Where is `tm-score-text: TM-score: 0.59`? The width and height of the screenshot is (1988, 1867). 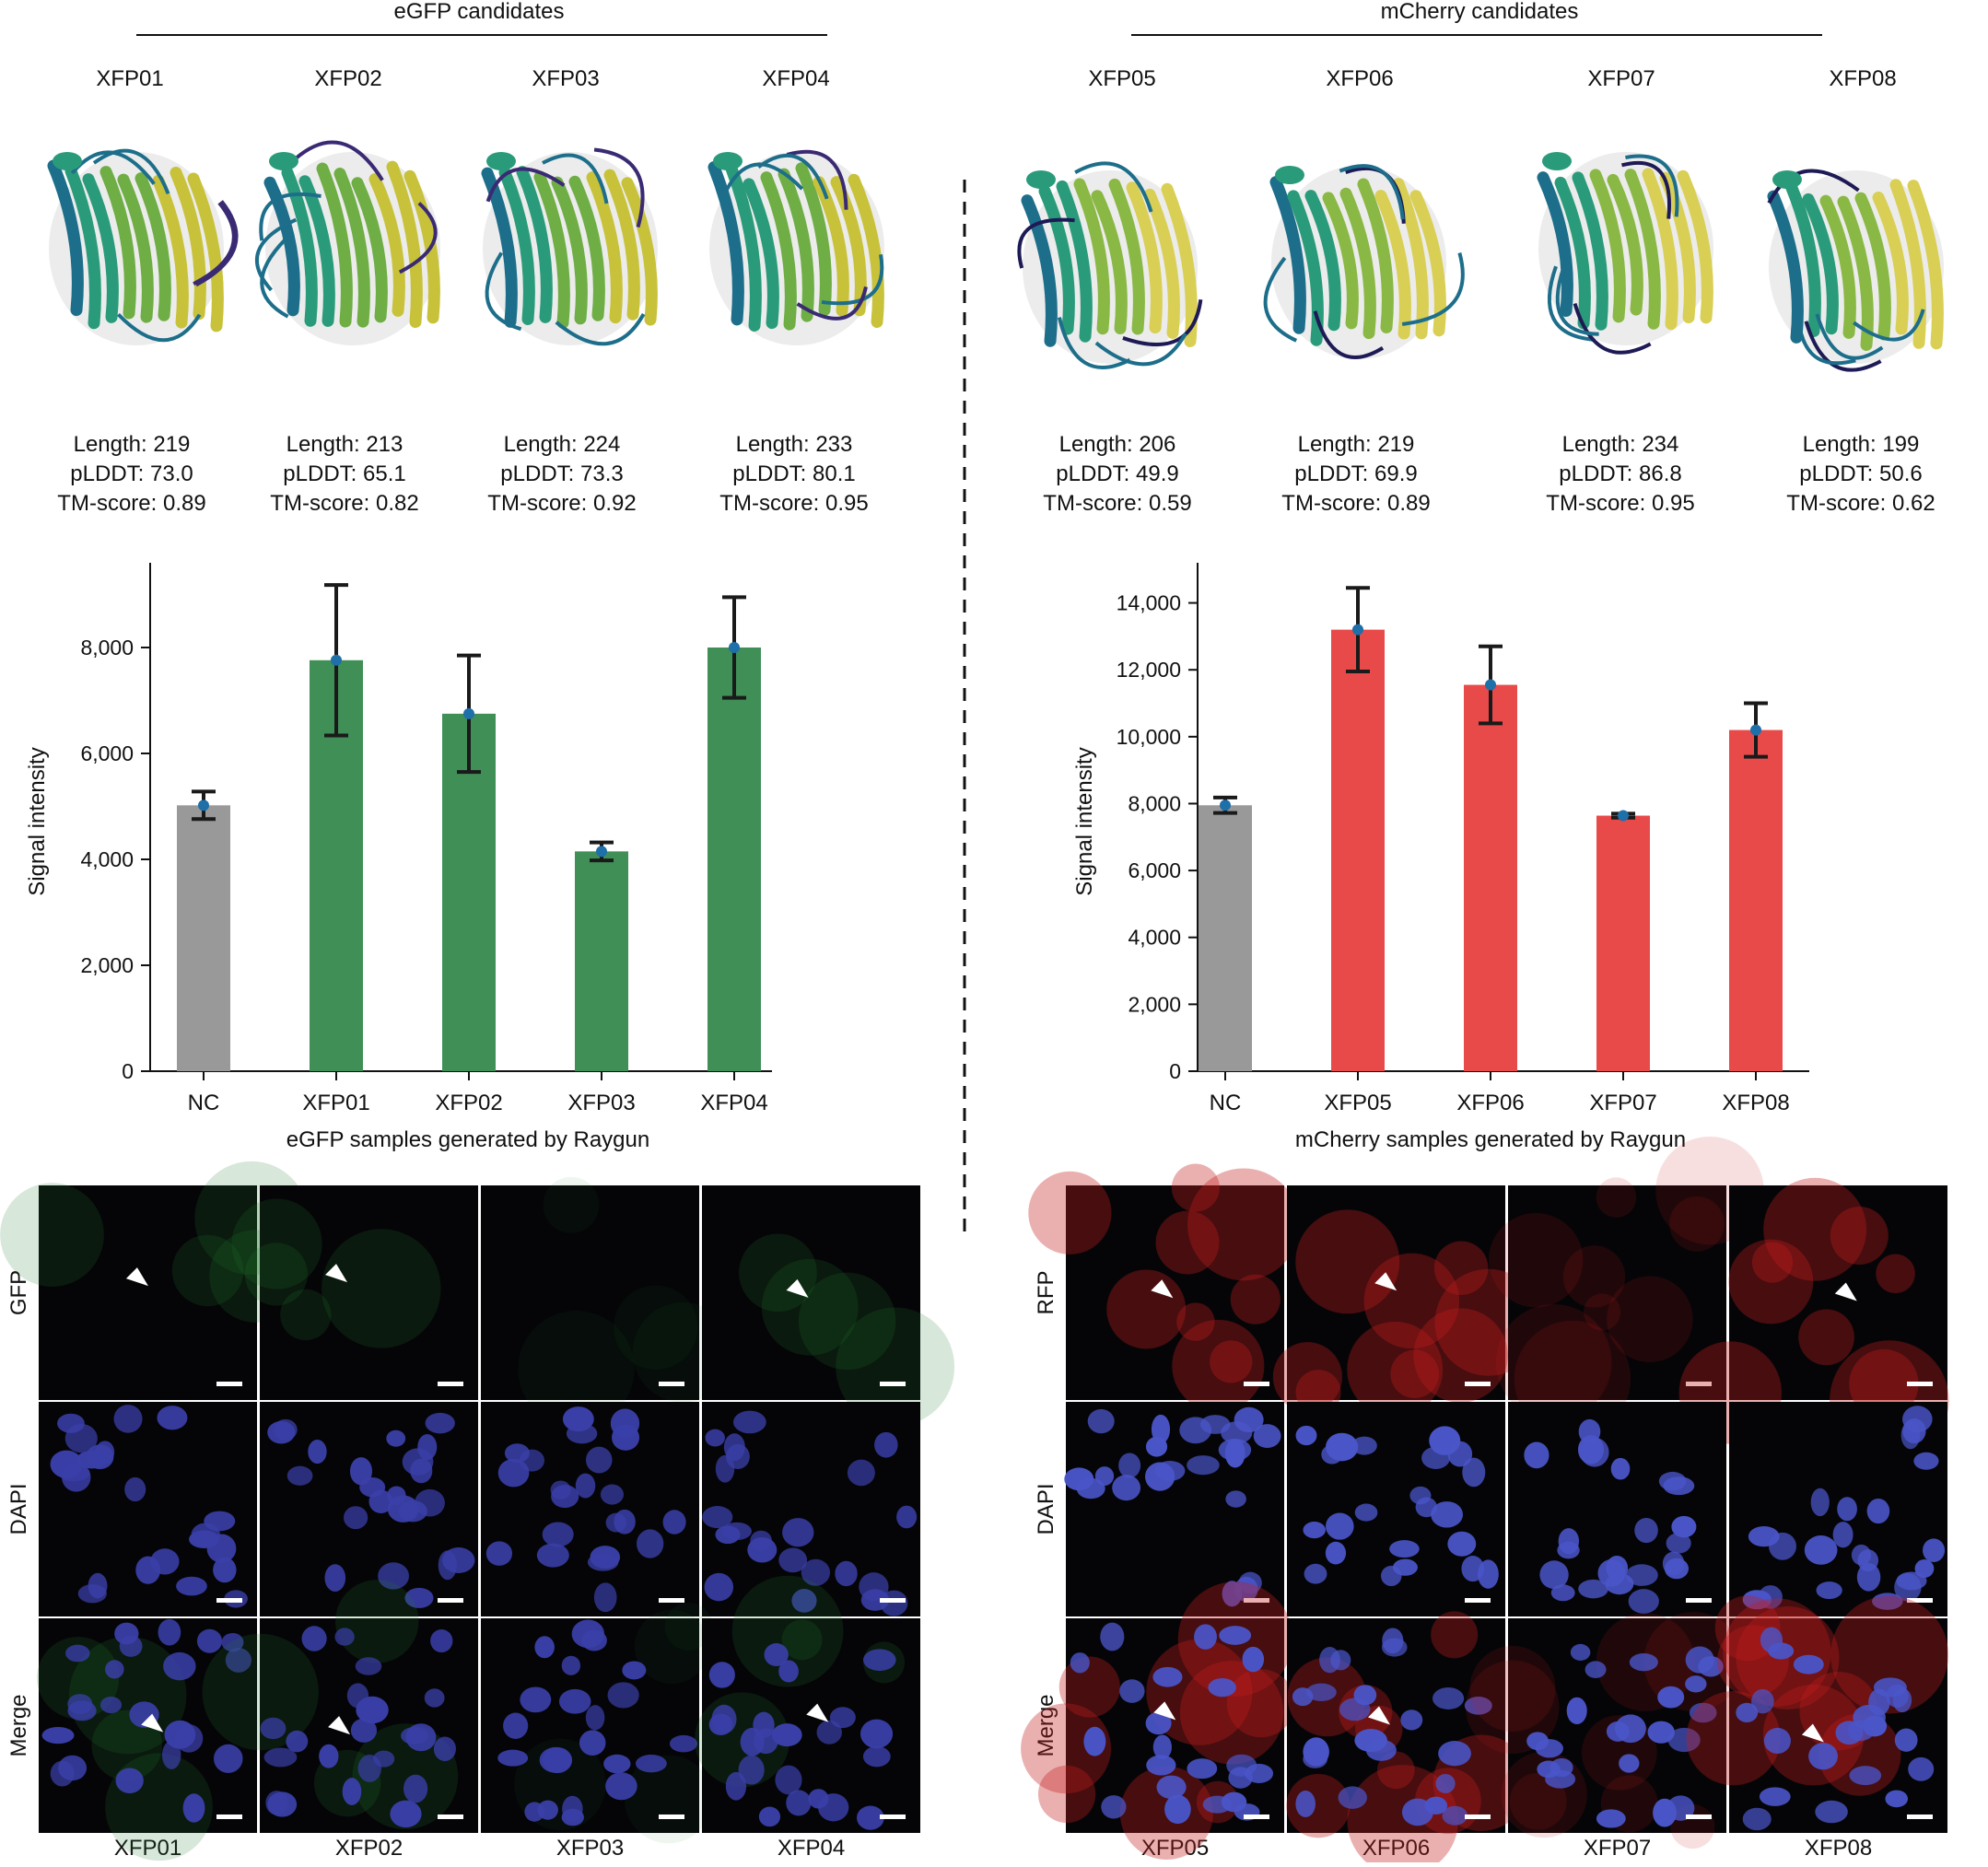 tm-score-text: TM-score: 0.59 is located at coordinates (1117, 503).